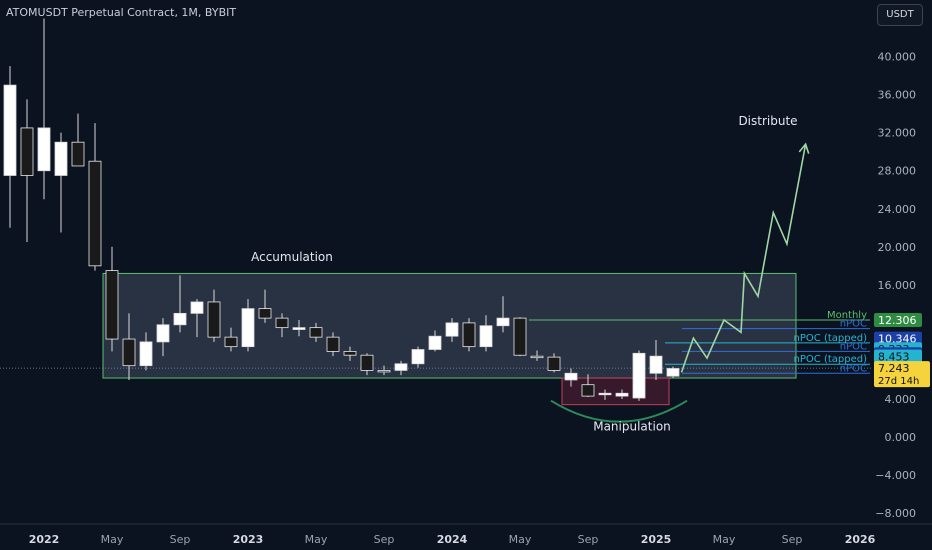 This screenshot has height=550, width=932. What do you see at coordinates (894, 368) in the screenshot?
I see `current-price-text: 7.243` at bounding box center [894, 368].